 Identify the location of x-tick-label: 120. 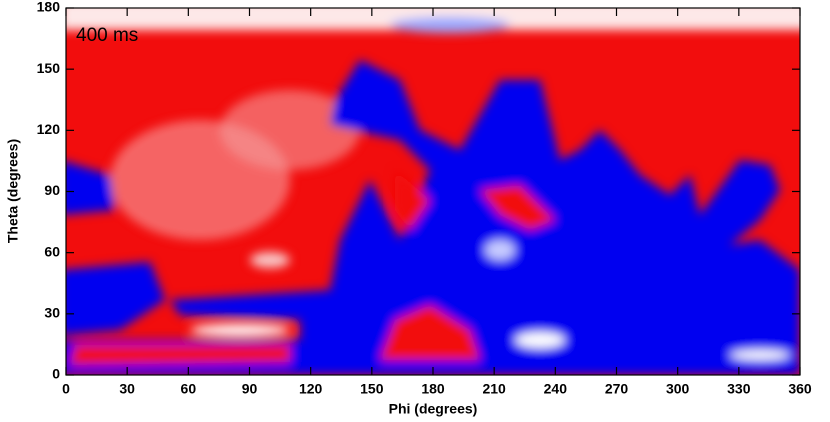
(311, 389).